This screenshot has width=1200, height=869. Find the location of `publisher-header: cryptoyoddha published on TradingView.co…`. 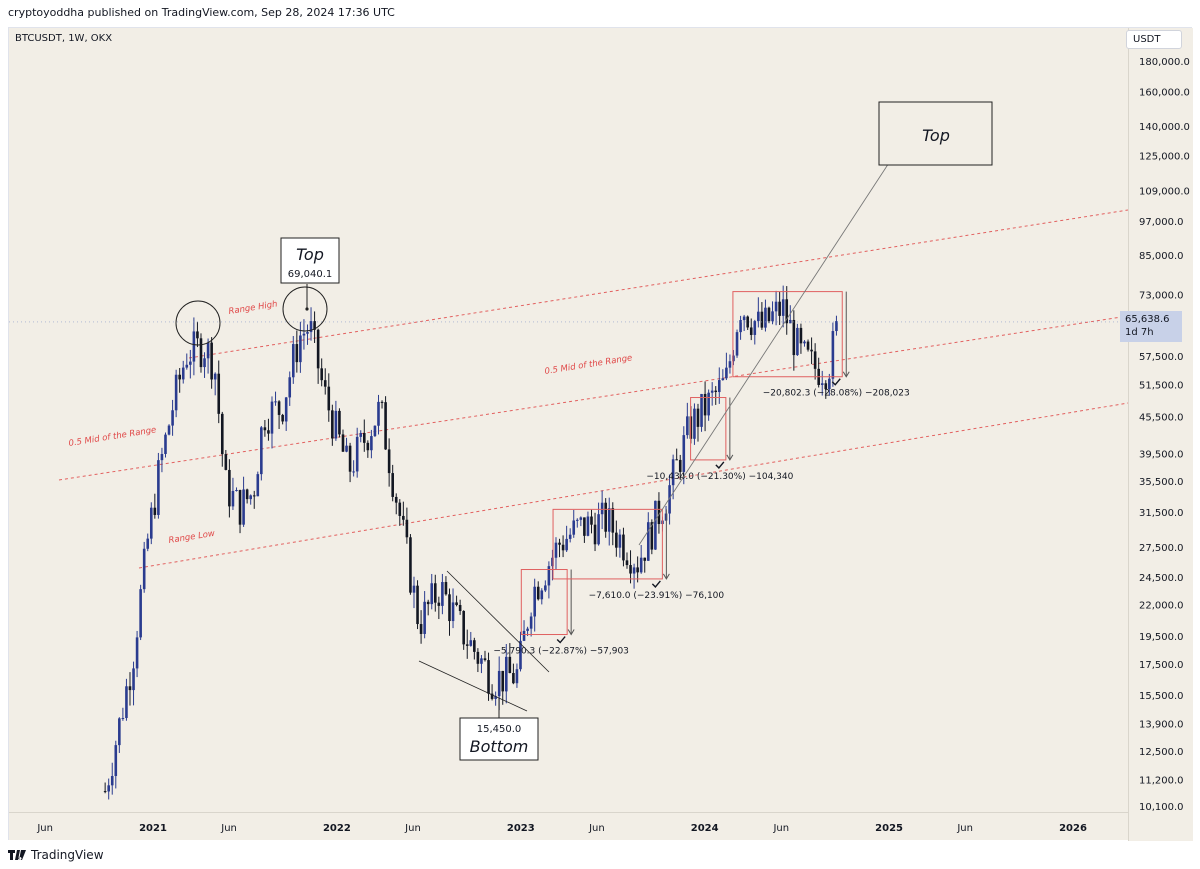

publisher-header: cryptoyoddha published on TradingView.co… is located at coordinates (201, 12).